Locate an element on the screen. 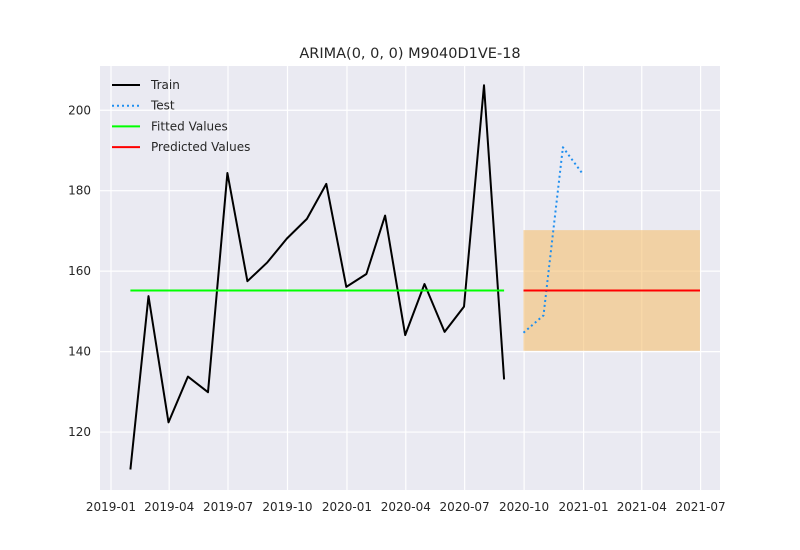 Image resolution: width=800 pixels, height=550 pixels. y-tick-label: 160 is located at coordinates (79, 271).